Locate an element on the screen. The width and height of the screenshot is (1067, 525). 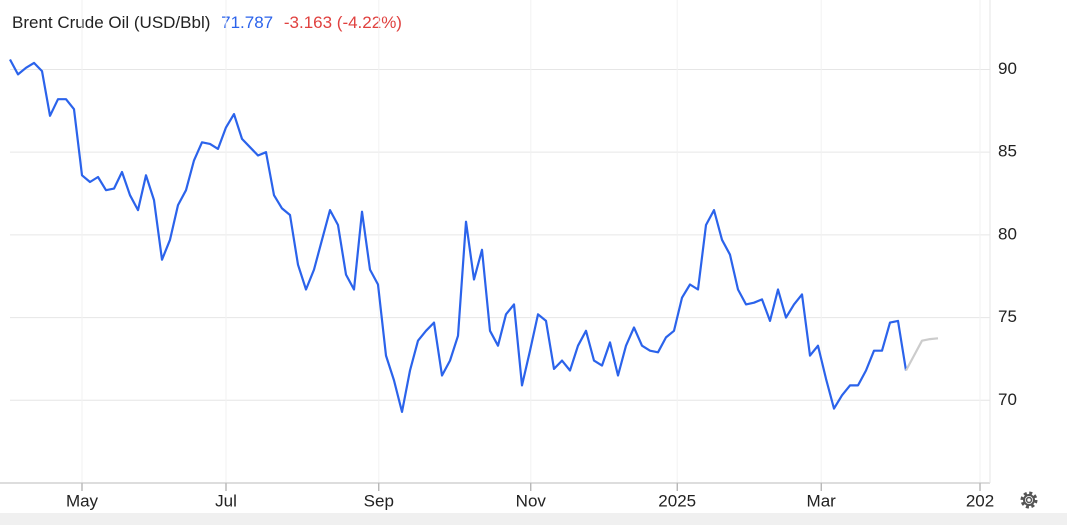
x-tick-label: Nov is located at coordinates (531, 500).